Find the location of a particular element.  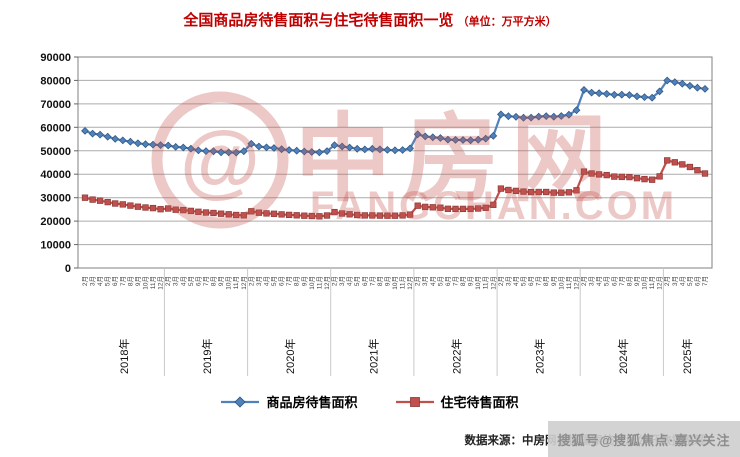

svg-text: 90000 is located at coordinates (55, 58).